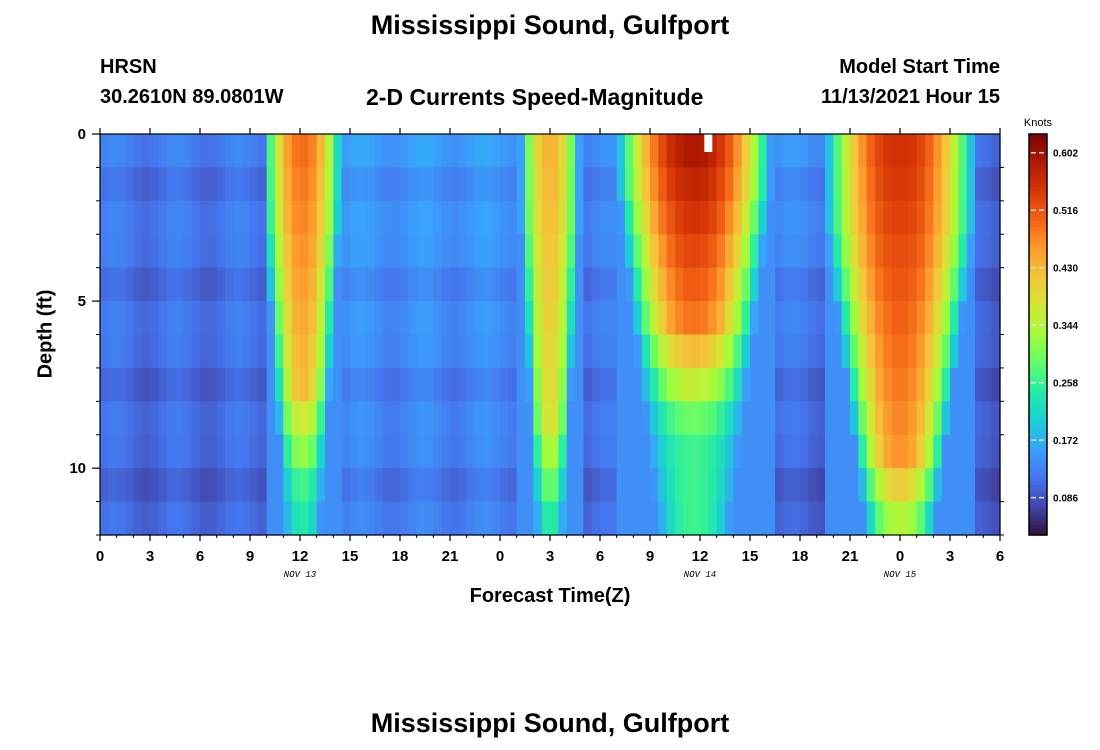 This screenshot has width=1100, height=750. What do you see at coordinates (1051, 326) in the screenshot?
I see `colorbar: Knots 0.602 0.516 0.430 0.344 0.258 0.172 0.086` at bounding box center [1051, 326].